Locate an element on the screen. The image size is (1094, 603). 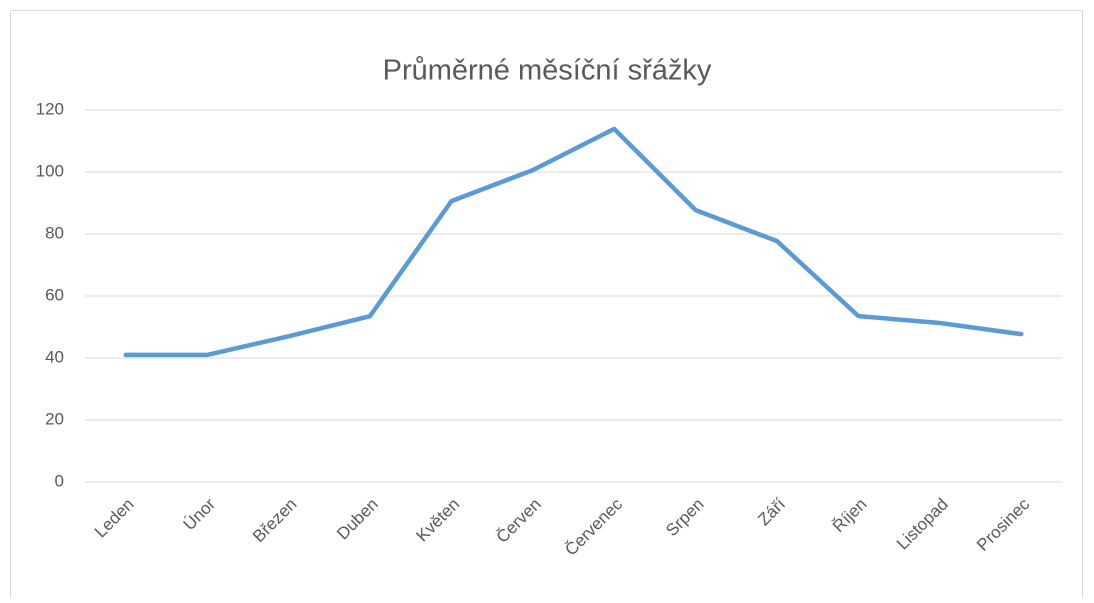
chart-title: Průměrné měsíční sřážky is located at coordinates (547, 71).